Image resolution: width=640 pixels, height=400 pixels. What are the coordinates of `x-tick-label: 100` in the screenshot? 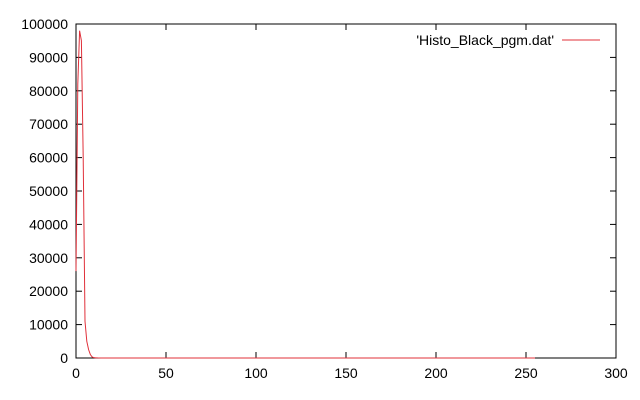 It's located at (256, 373).